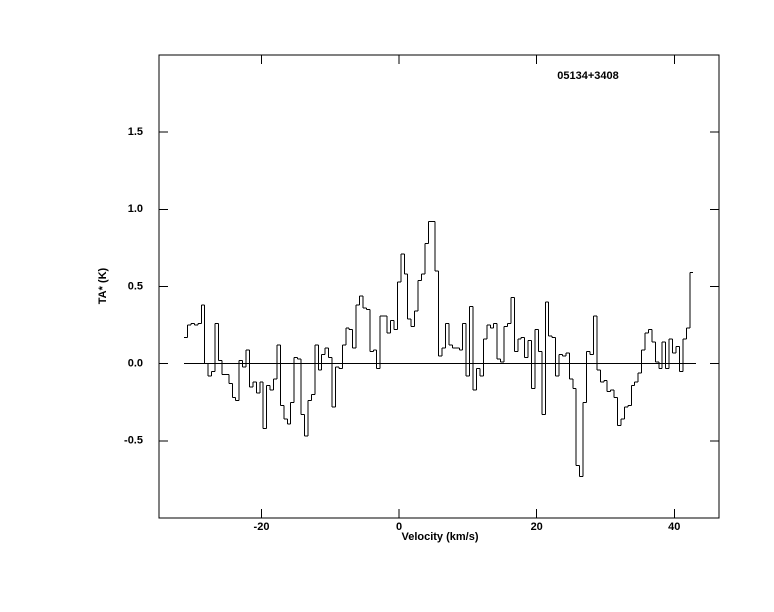 Image resolution: width=774 pixels, height=612 pixels. What do you see at coordinates (135, 132) in the screenshot?
I see `y-tick-label: 1.5` at bounding box center [135, 132].